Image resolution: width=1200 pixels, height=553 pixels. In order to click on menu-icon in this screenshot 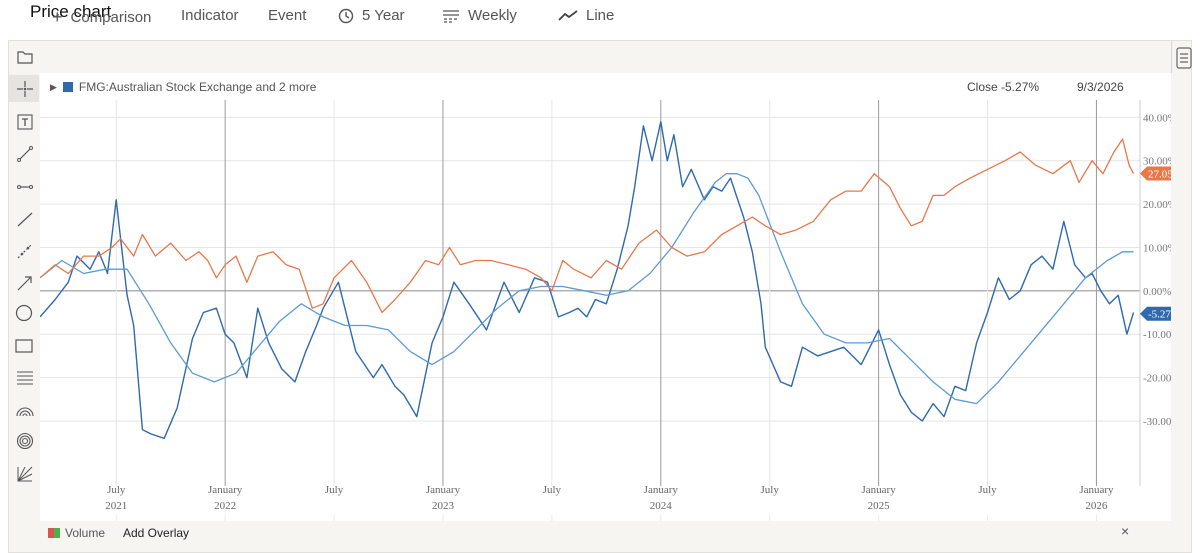, I will do `click(1184, 58)`.